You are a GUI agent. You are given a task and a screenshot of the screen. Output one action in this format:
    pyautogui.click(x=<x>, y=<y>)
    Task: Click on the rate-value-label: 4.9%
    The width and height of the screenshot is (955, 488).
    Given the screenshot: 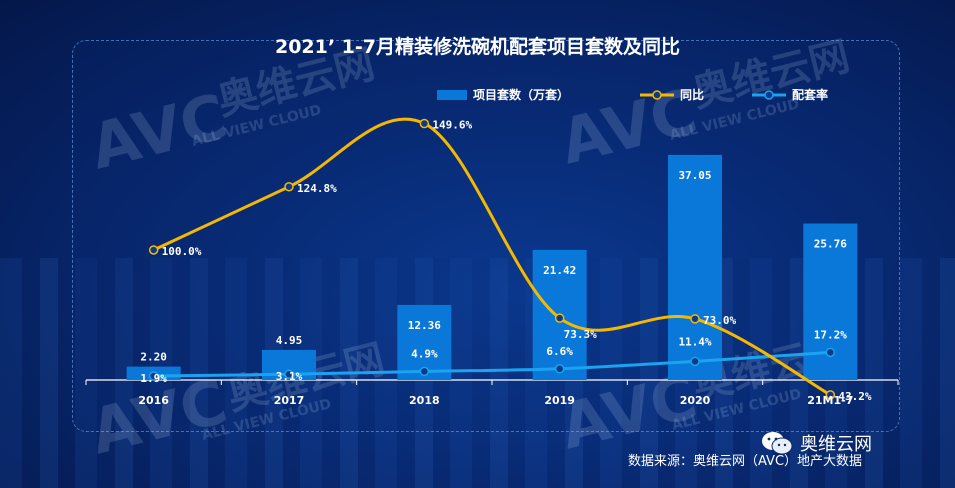 What is the action you would take?
    pyautogui.click(x=424, y=353)
    